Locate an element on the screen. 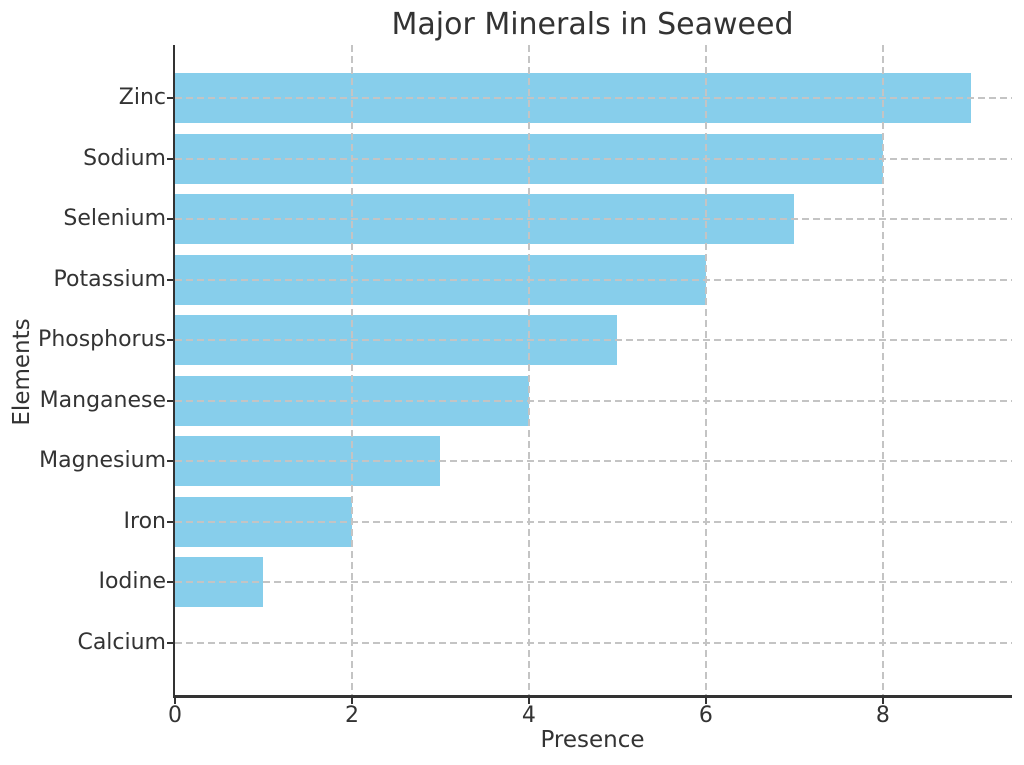 Image resolution: width=1024 pixels, height=765 pixels. y-tick-label: Magnesium is located at coordinates (102, 461).